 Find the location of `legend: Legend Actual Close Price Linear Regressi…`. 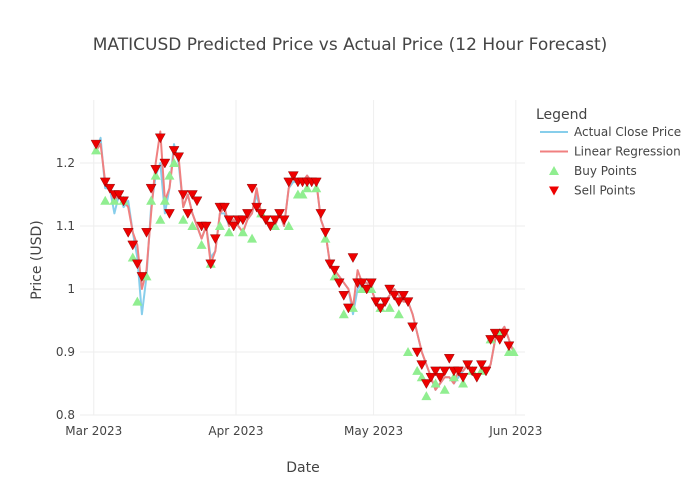

legend: Legend Actual Close Price Linear Regressi… is located at coordinates (608, 152).